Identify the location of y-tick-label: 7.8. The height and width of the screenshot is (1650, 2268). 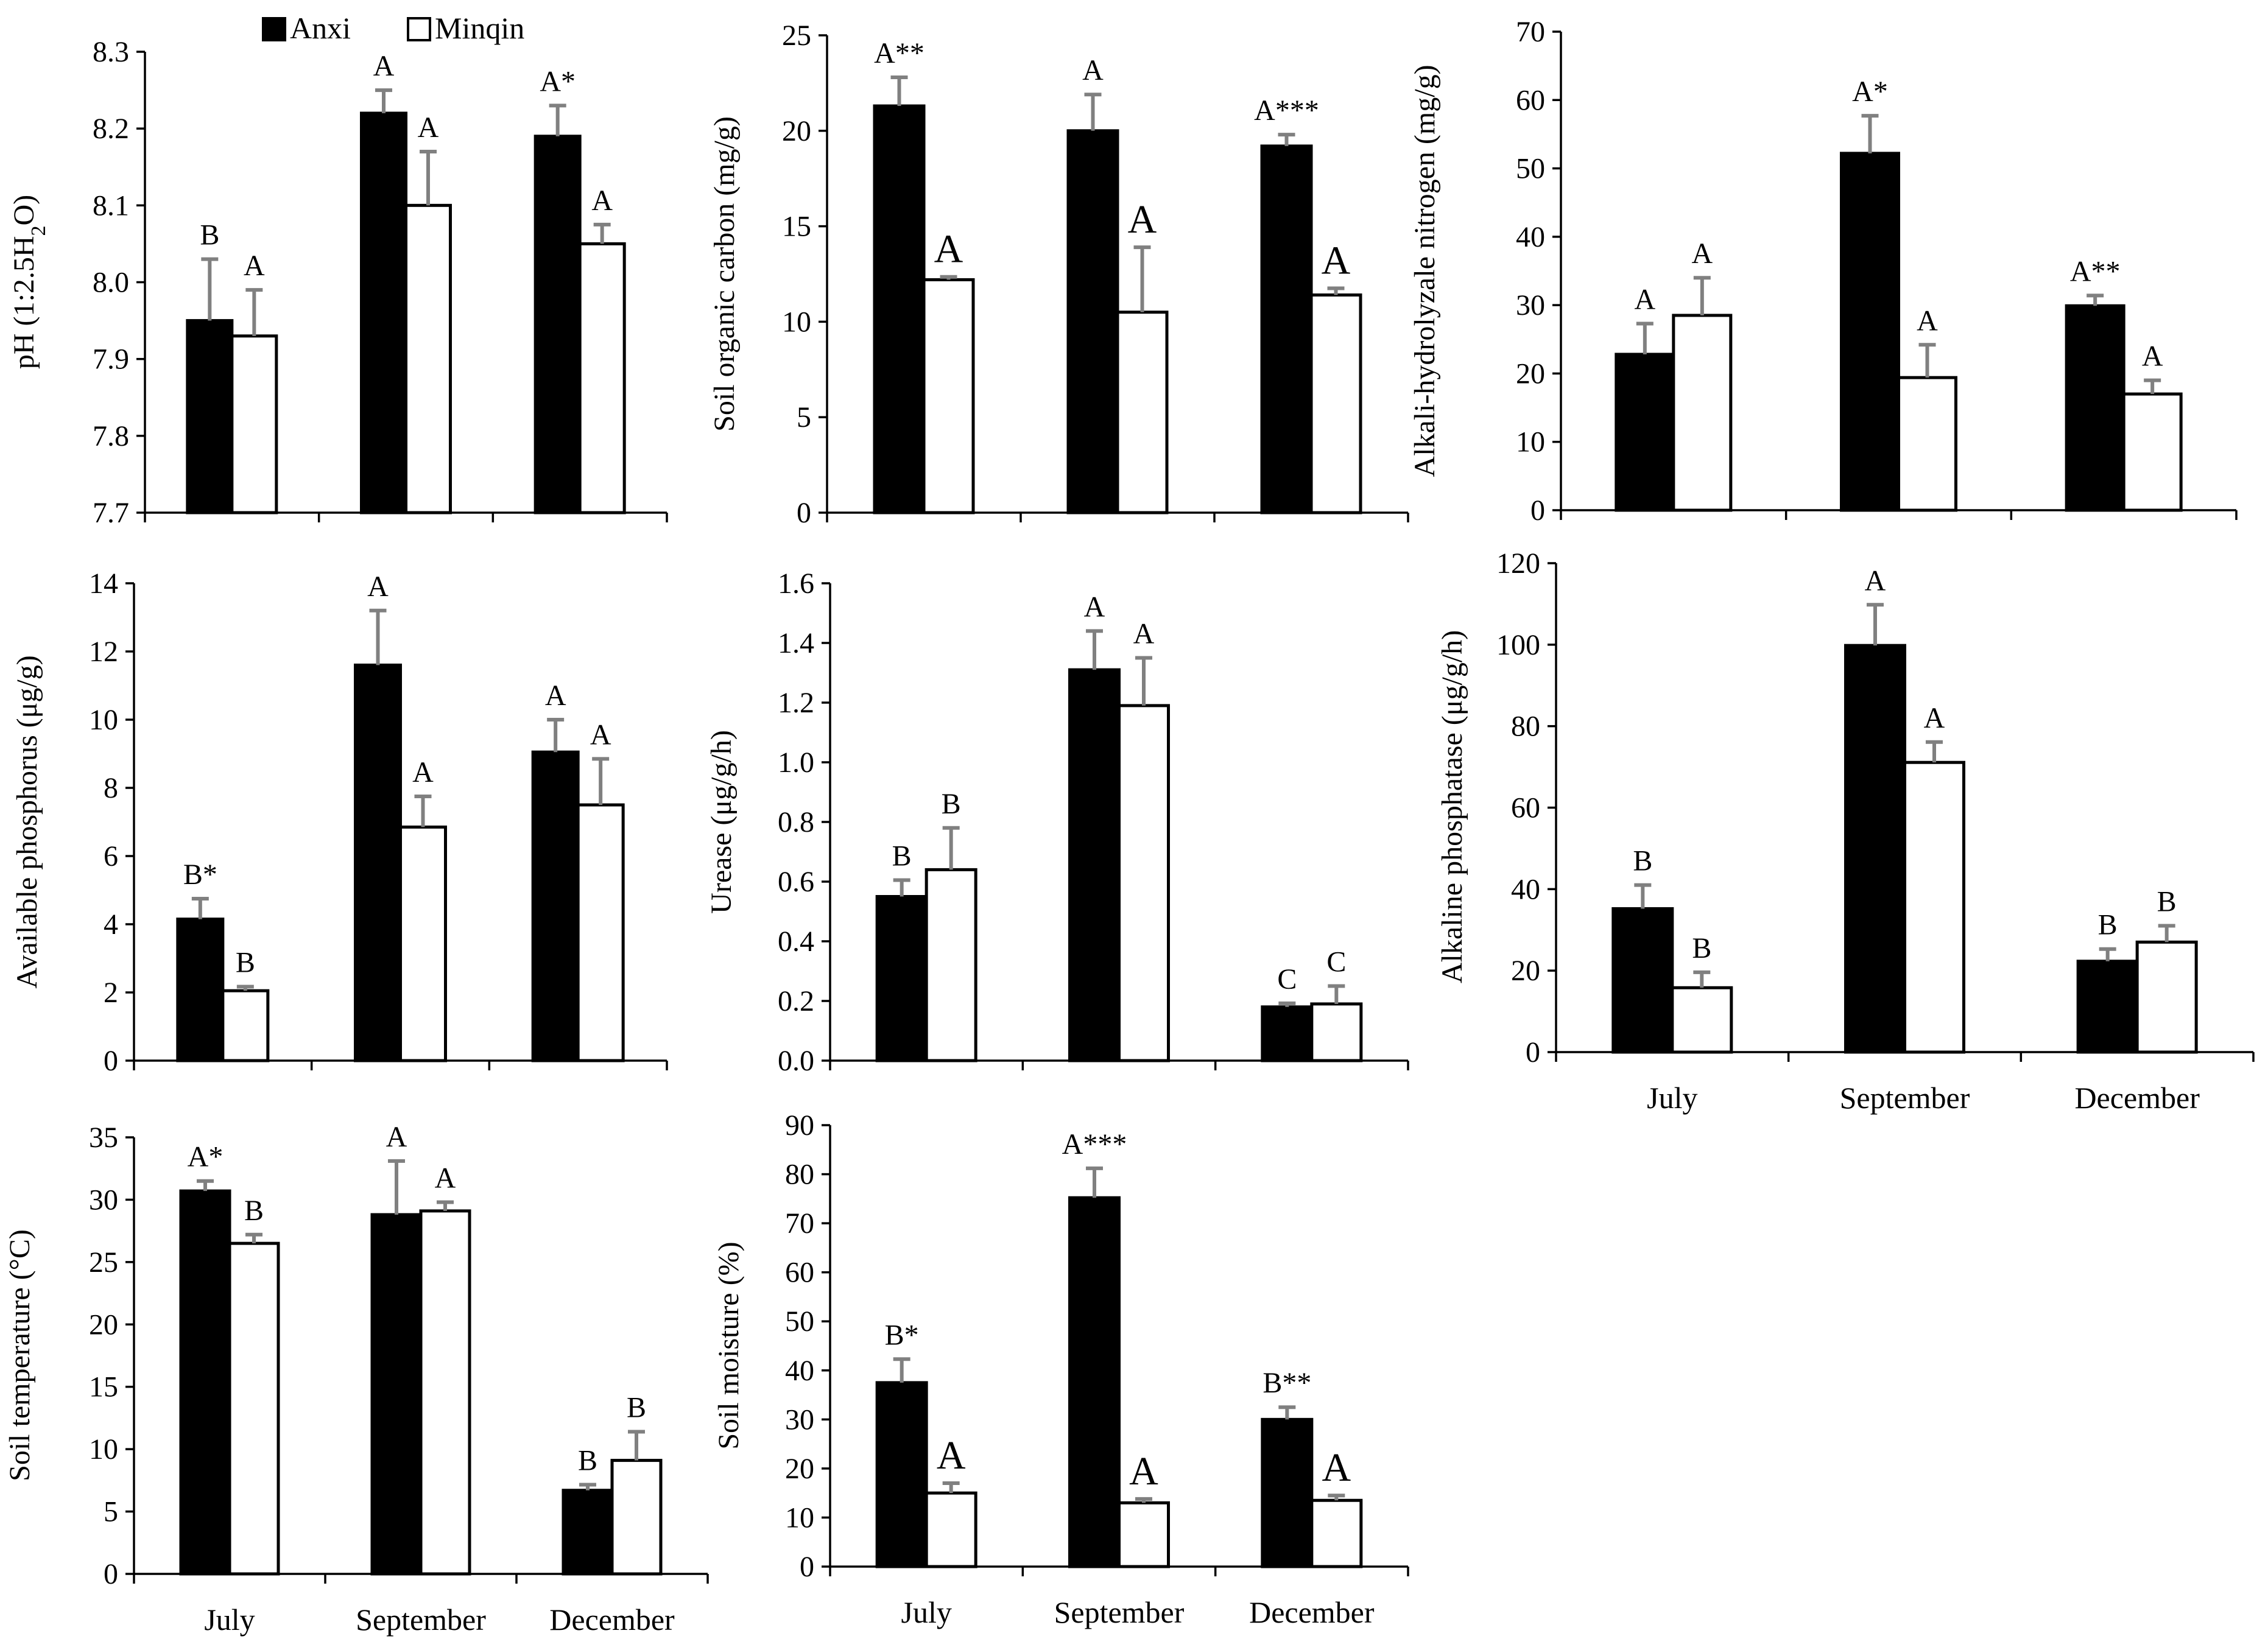
(111, 436).